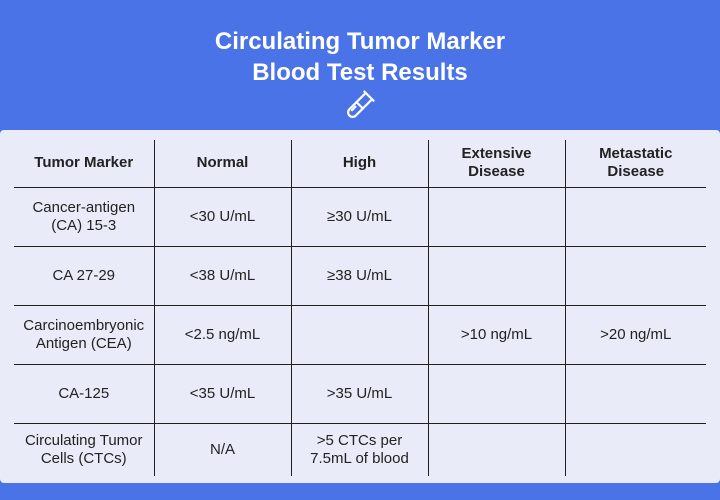 The image size is (720, 500). What do you see at coordinates (223, 164) in the screenshot?
I see `header-normal: Normal` at bounding box center [223, 164].